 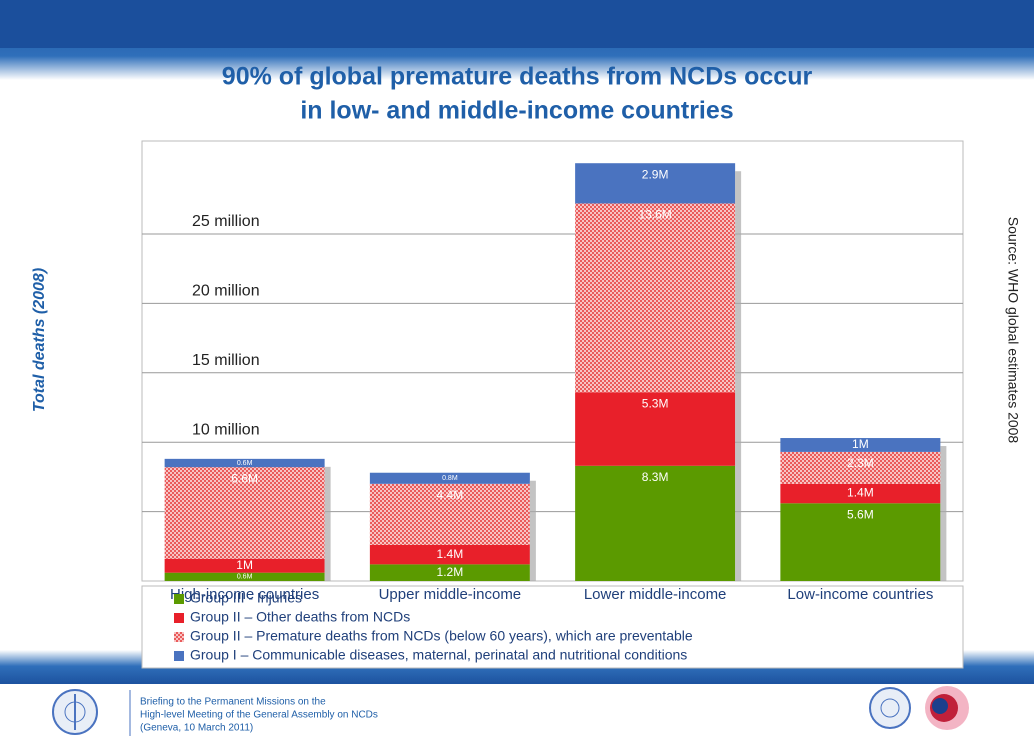 I want to click on data-label: 6.6M, so click(x=244, y=478).